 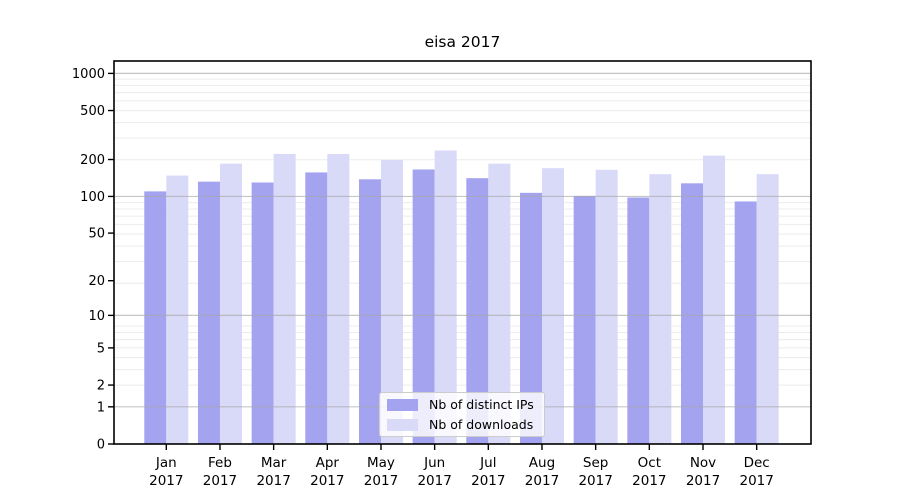 I want to click on bar-downloads-jun, so click(x=445, y=297).